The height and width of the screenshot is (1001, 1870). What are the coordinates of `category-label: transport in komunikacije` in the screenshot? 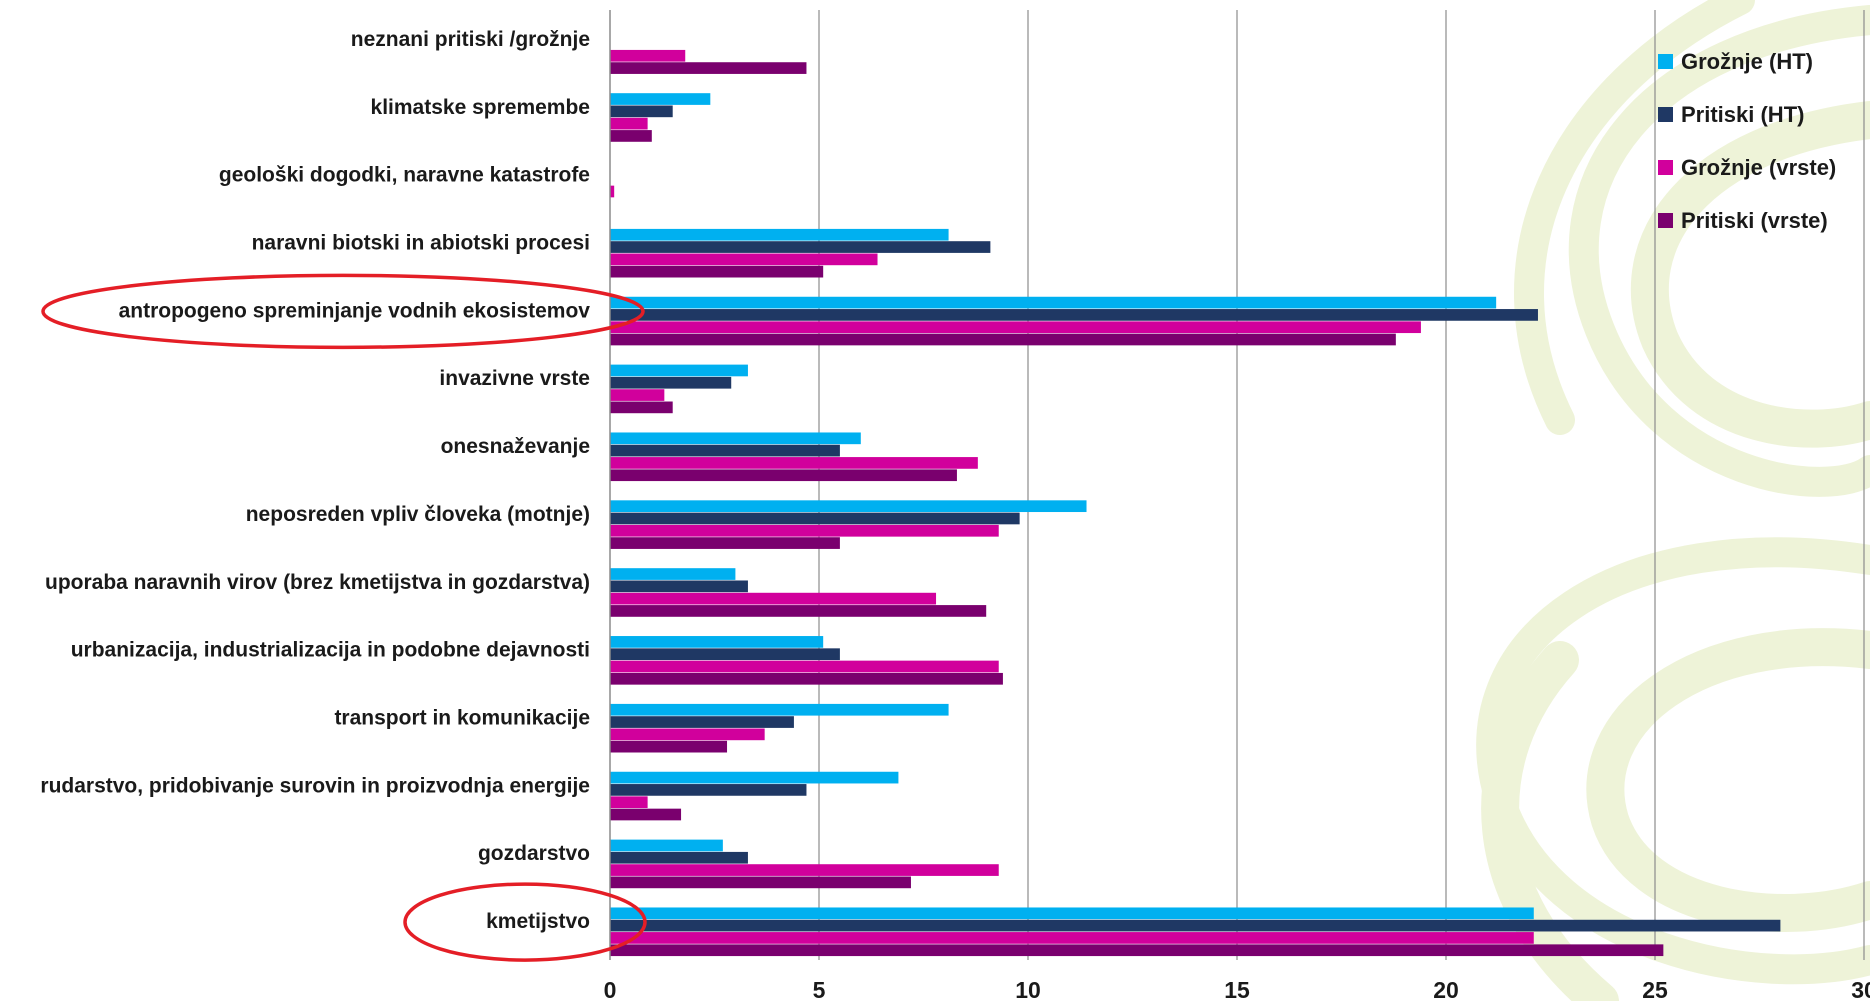 It's located at (462, 718).